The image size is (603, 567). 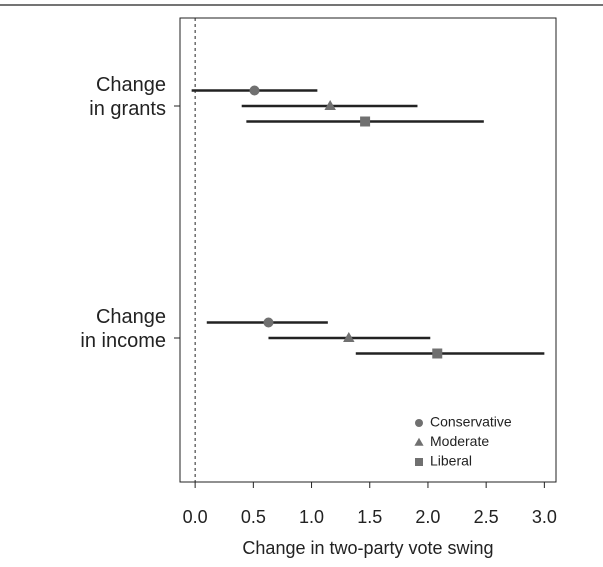 I want to click on y-tick-label: Change in grants, so click(x=127, y=97).